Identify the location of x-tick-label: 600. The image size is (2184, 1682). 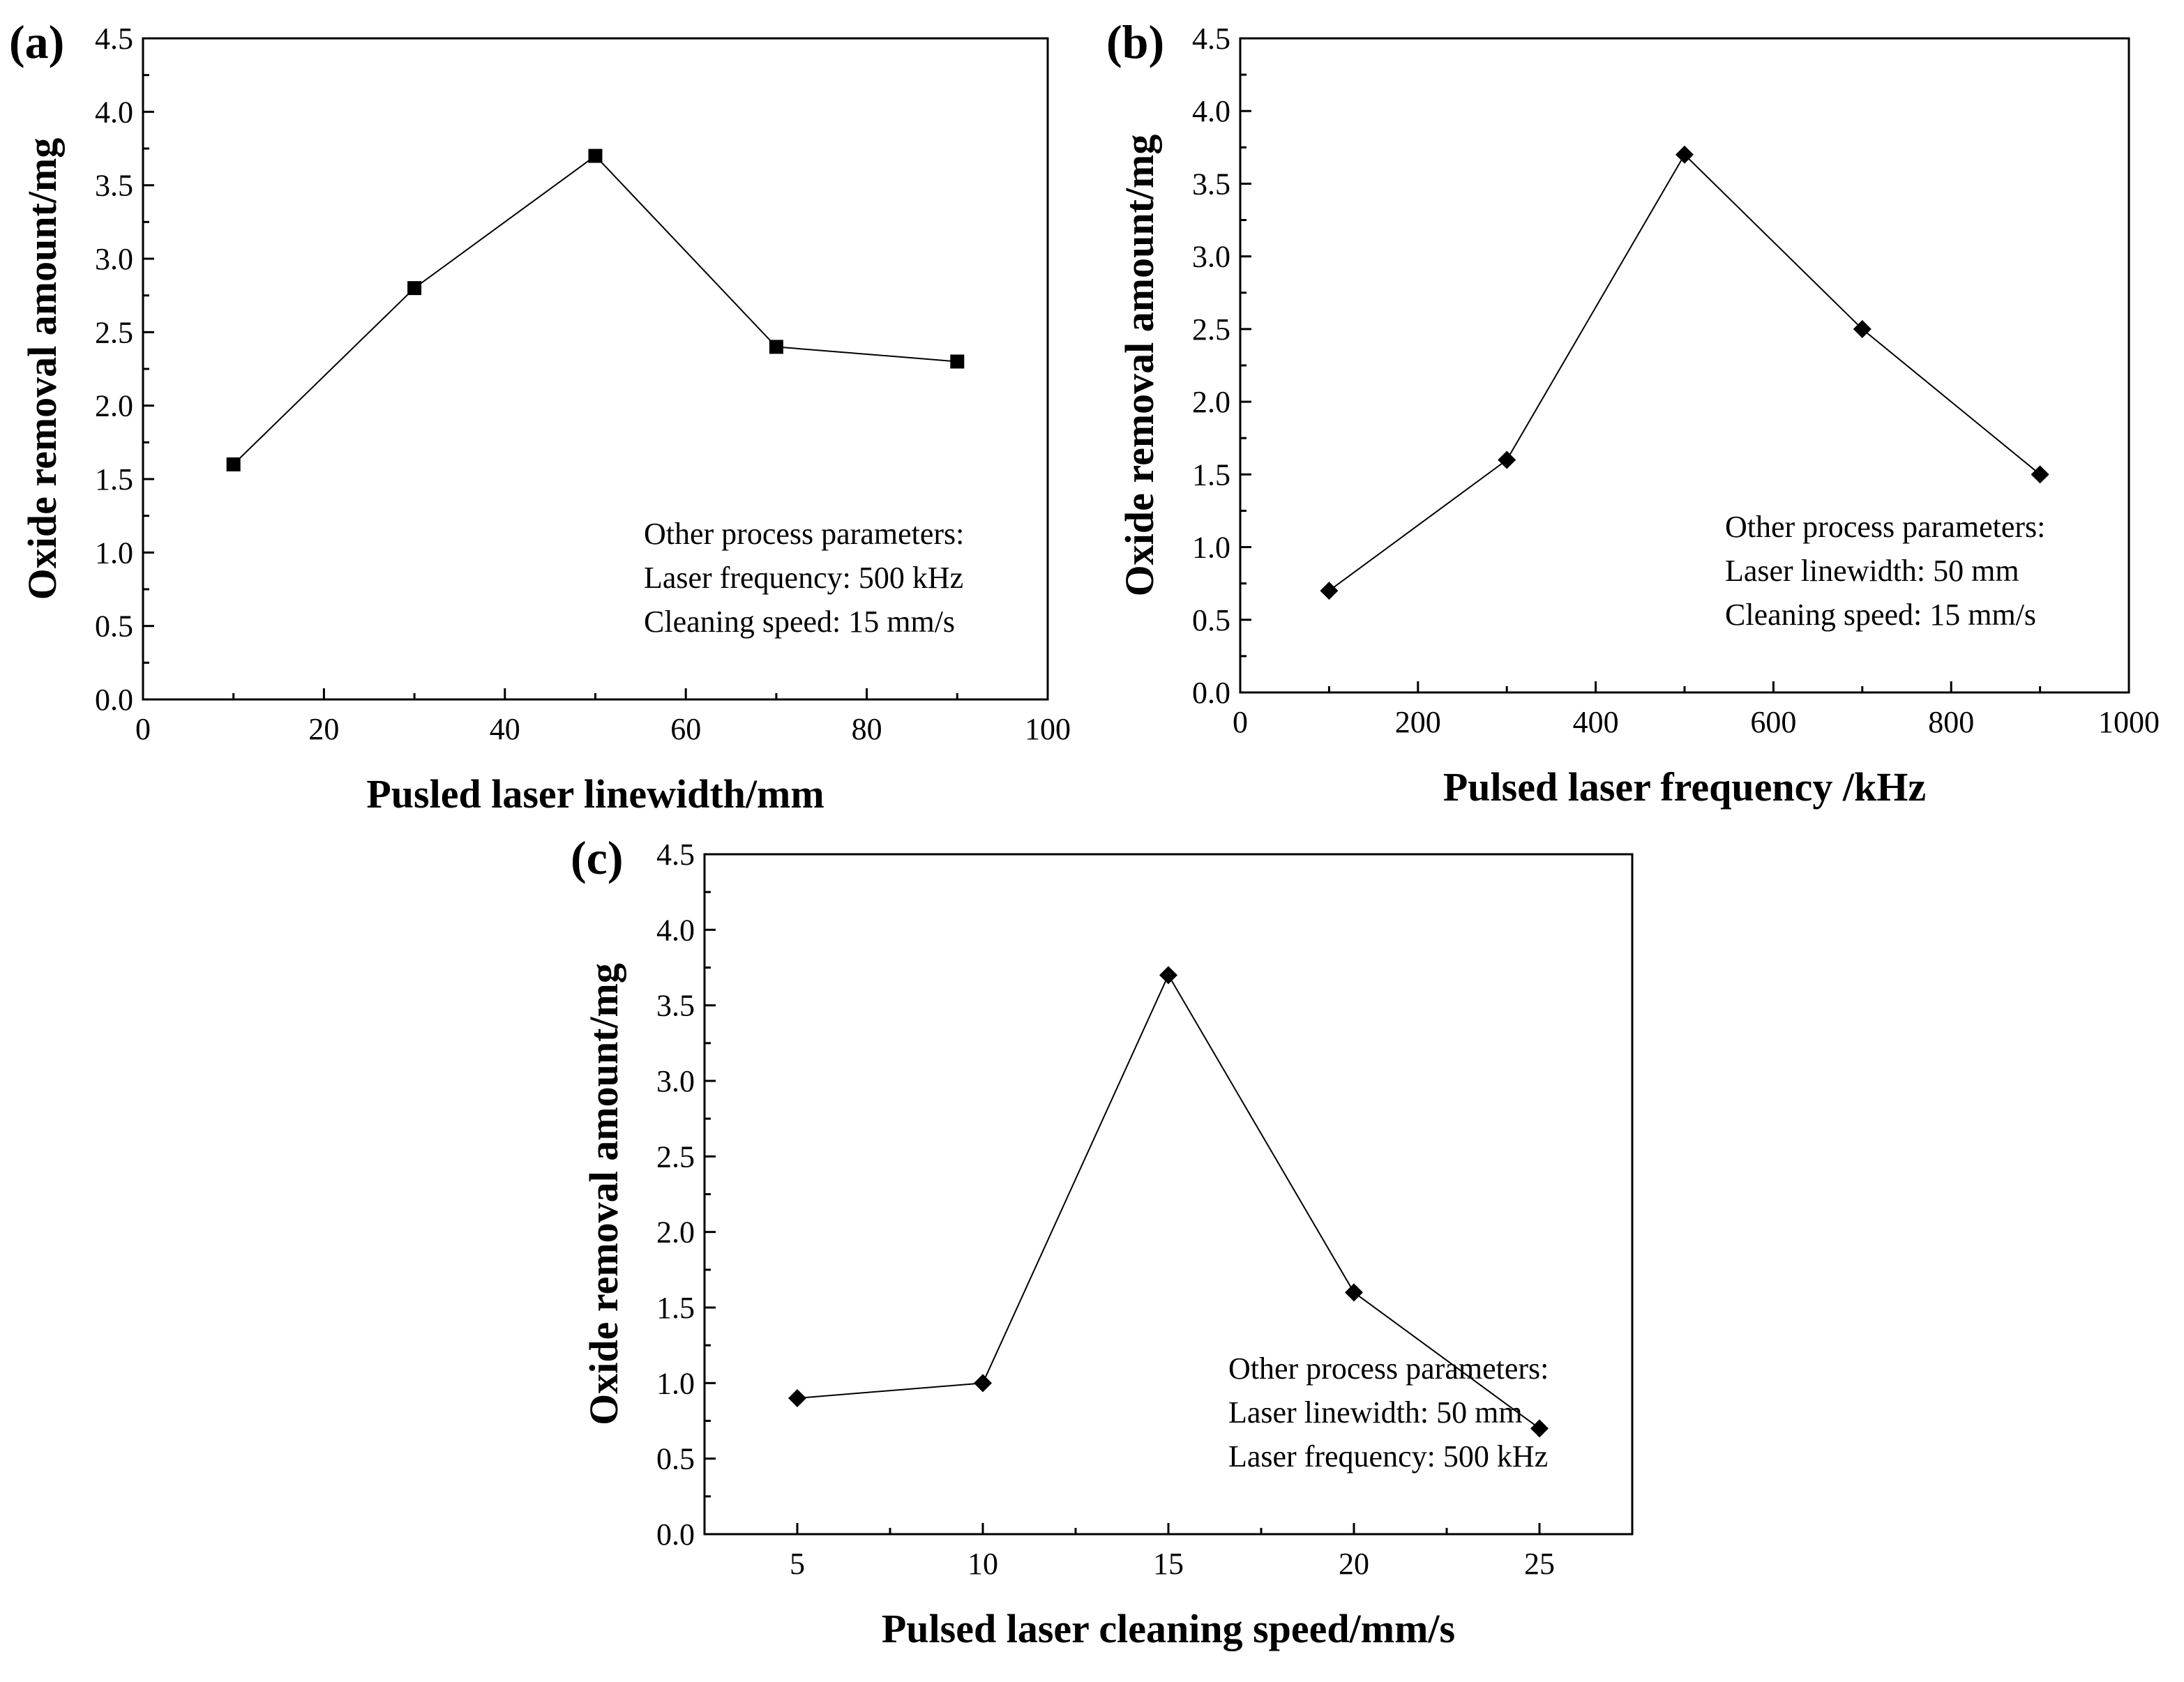
(1773, 722).